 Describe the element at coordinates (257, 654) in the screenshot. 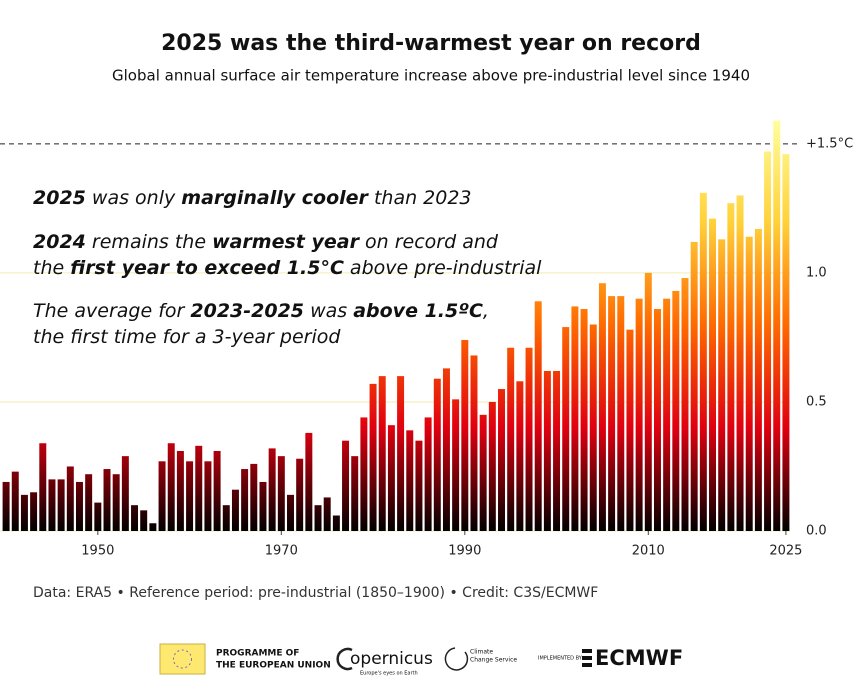

I see `logo-text: PROGRAMME OF` at that location.